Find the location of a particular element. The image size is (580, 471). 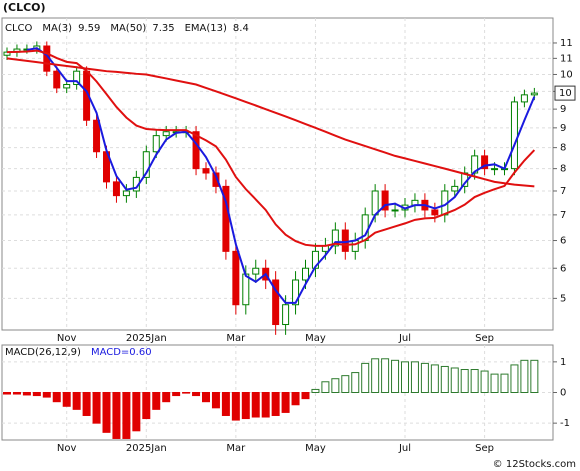

chart-title: (CLCO) is located at coordinates (24, 7).